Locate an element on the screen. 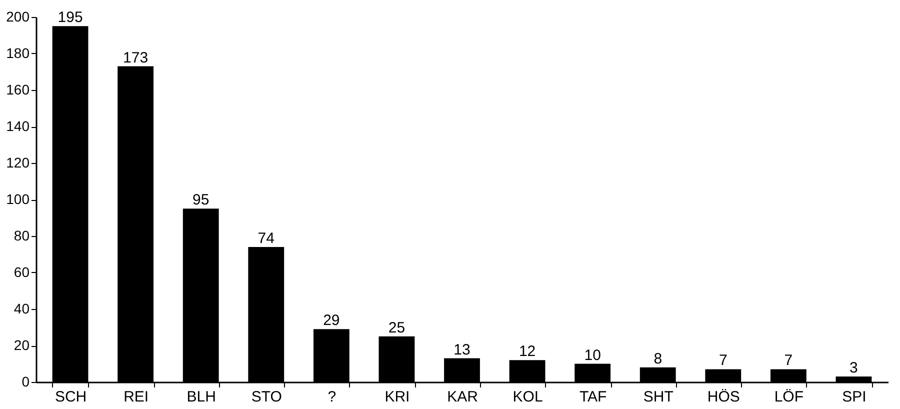 The height and width of the screenshot is (409, 900). data-label: 95 is located at coordinates (201, 200).